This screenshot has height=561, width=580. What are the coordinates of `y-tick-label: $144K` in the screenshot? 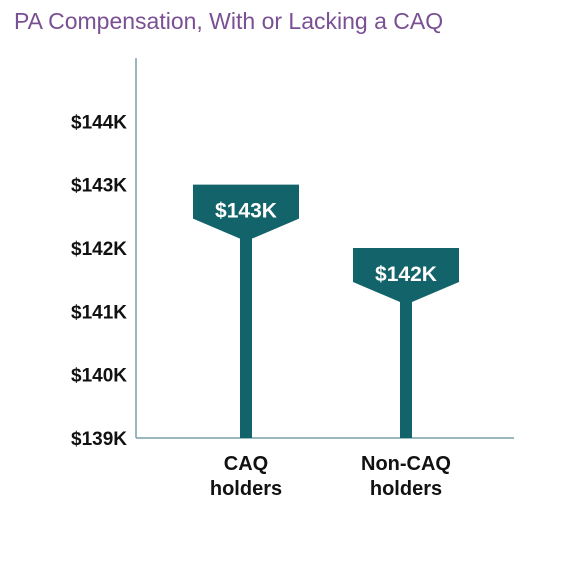 It's located at (99, 122).